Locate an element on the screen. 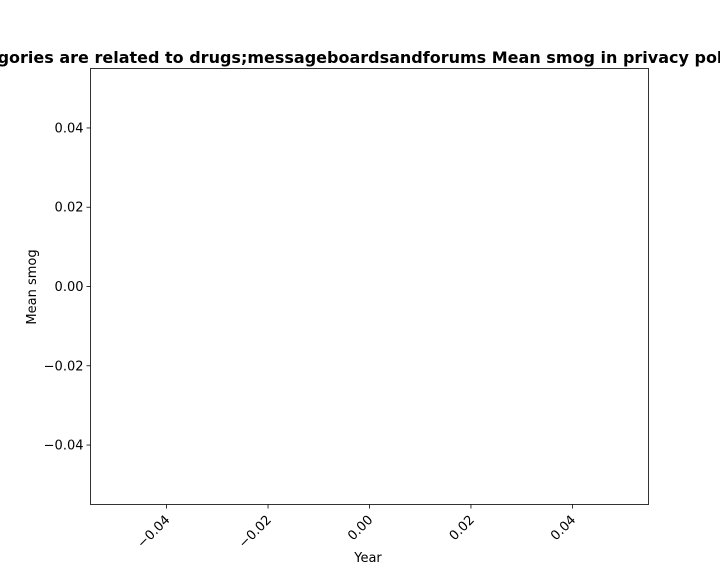  x-tick-label: −0.02 is located at coordinates (255, 532).